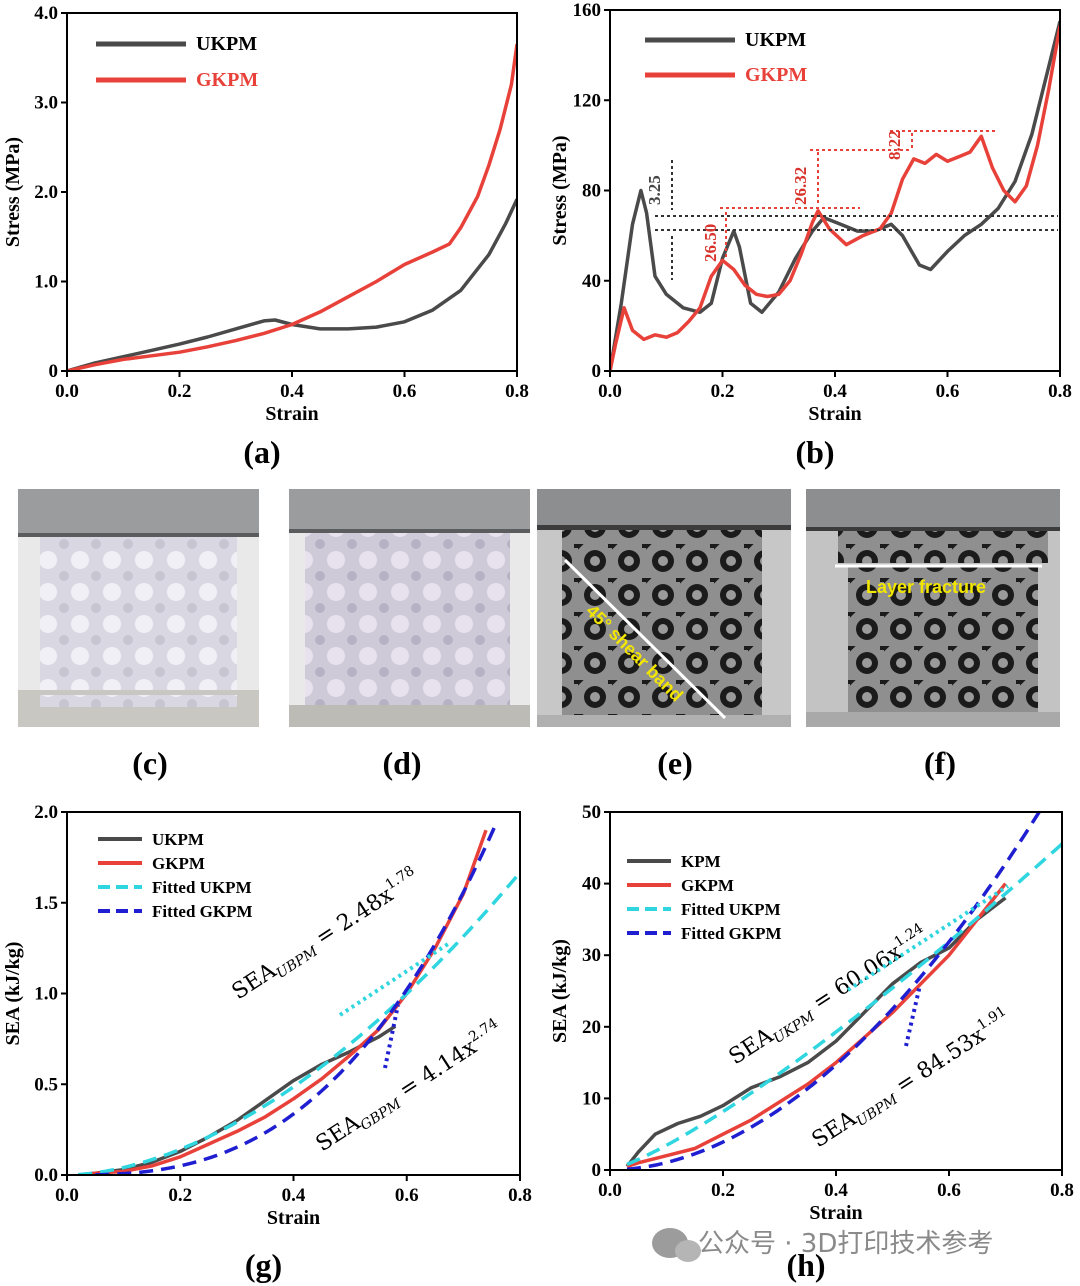 This screenshot has height=1286, width=1080. I want to click on series-a-gkpm, so click(292, 207).